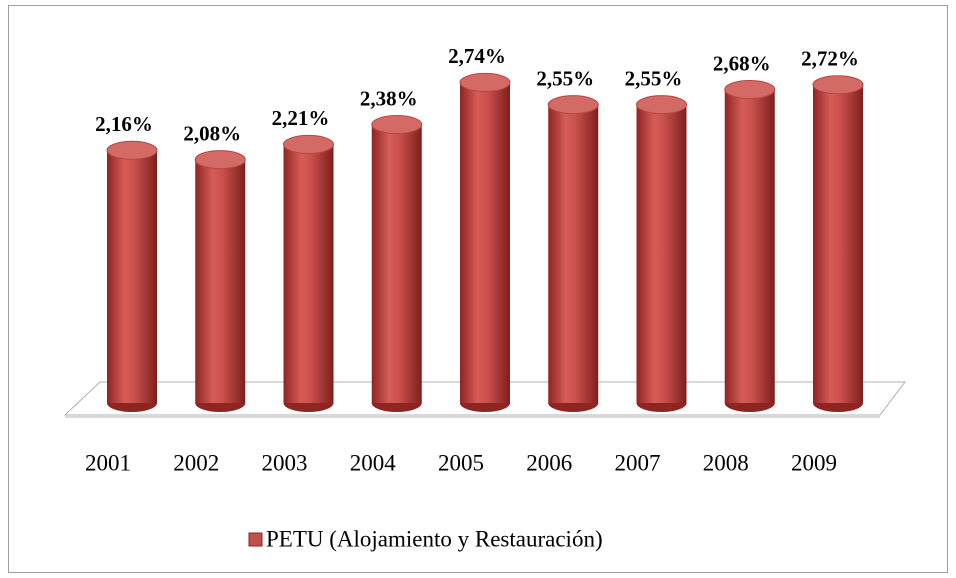 The image size is (956, 578). I want to click on data-label: 2,72%, so click(830, 59).